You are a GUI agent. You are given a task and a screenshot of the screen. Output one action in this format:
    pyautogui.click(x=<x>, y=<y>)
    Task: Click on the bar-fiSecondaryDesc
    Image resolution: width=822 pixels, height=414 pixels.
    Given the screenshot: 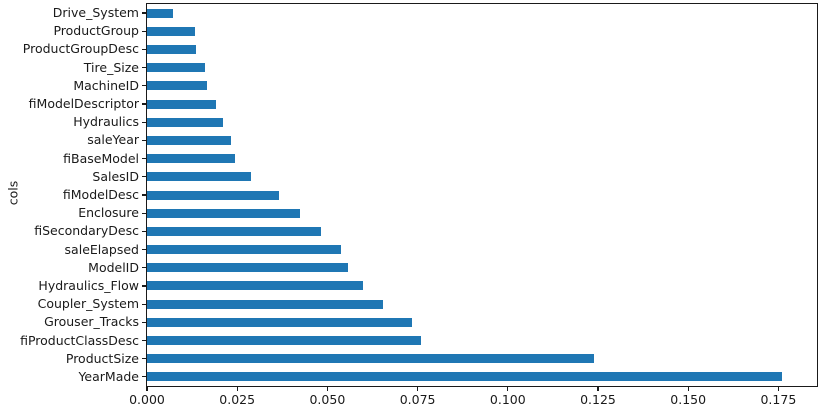 What is the action you would take?
    pyautogui.click(x=234, y=231)
    